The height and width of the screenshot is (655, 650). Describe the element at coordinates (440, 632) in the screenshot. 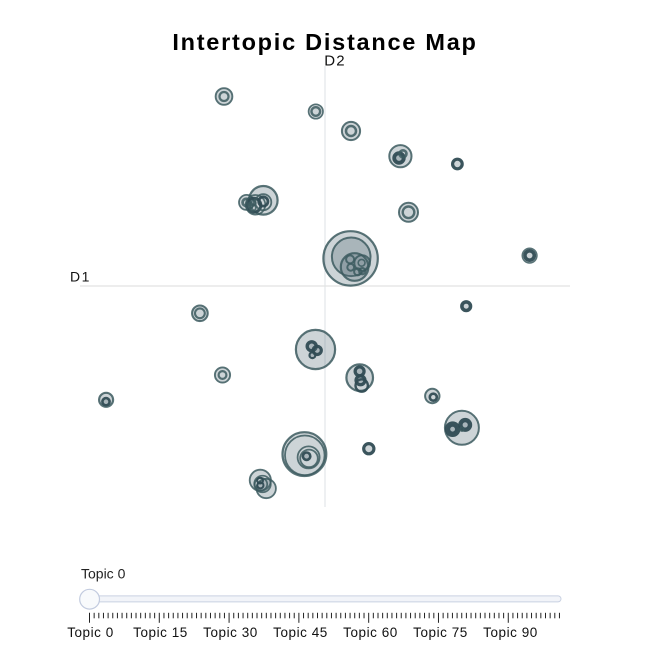

I see `svg-text: Topic 75` at that location.